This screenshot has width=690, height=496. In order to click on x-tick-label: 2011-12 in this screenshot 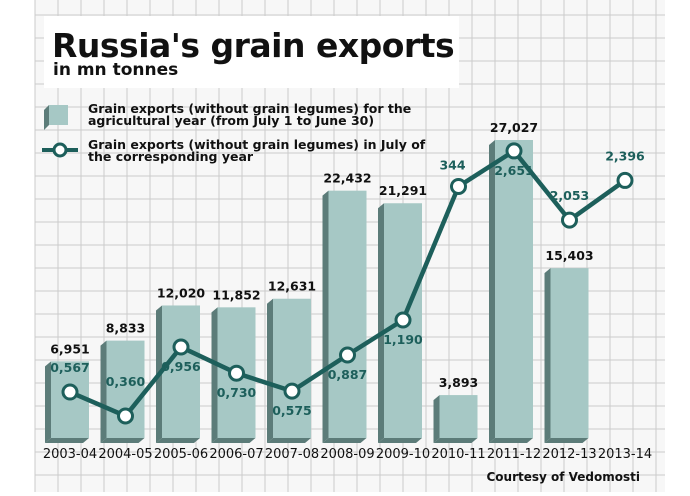, I will do `click(514, 454)`.